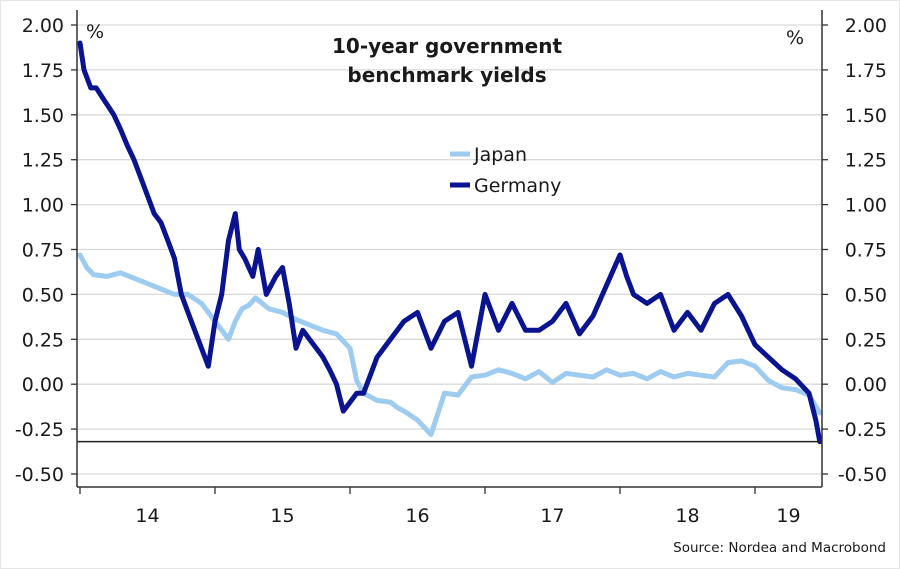 This screenshot has height=569, width=900. I want to click on y-tick-label-right: -0.25, so click(862, 430).